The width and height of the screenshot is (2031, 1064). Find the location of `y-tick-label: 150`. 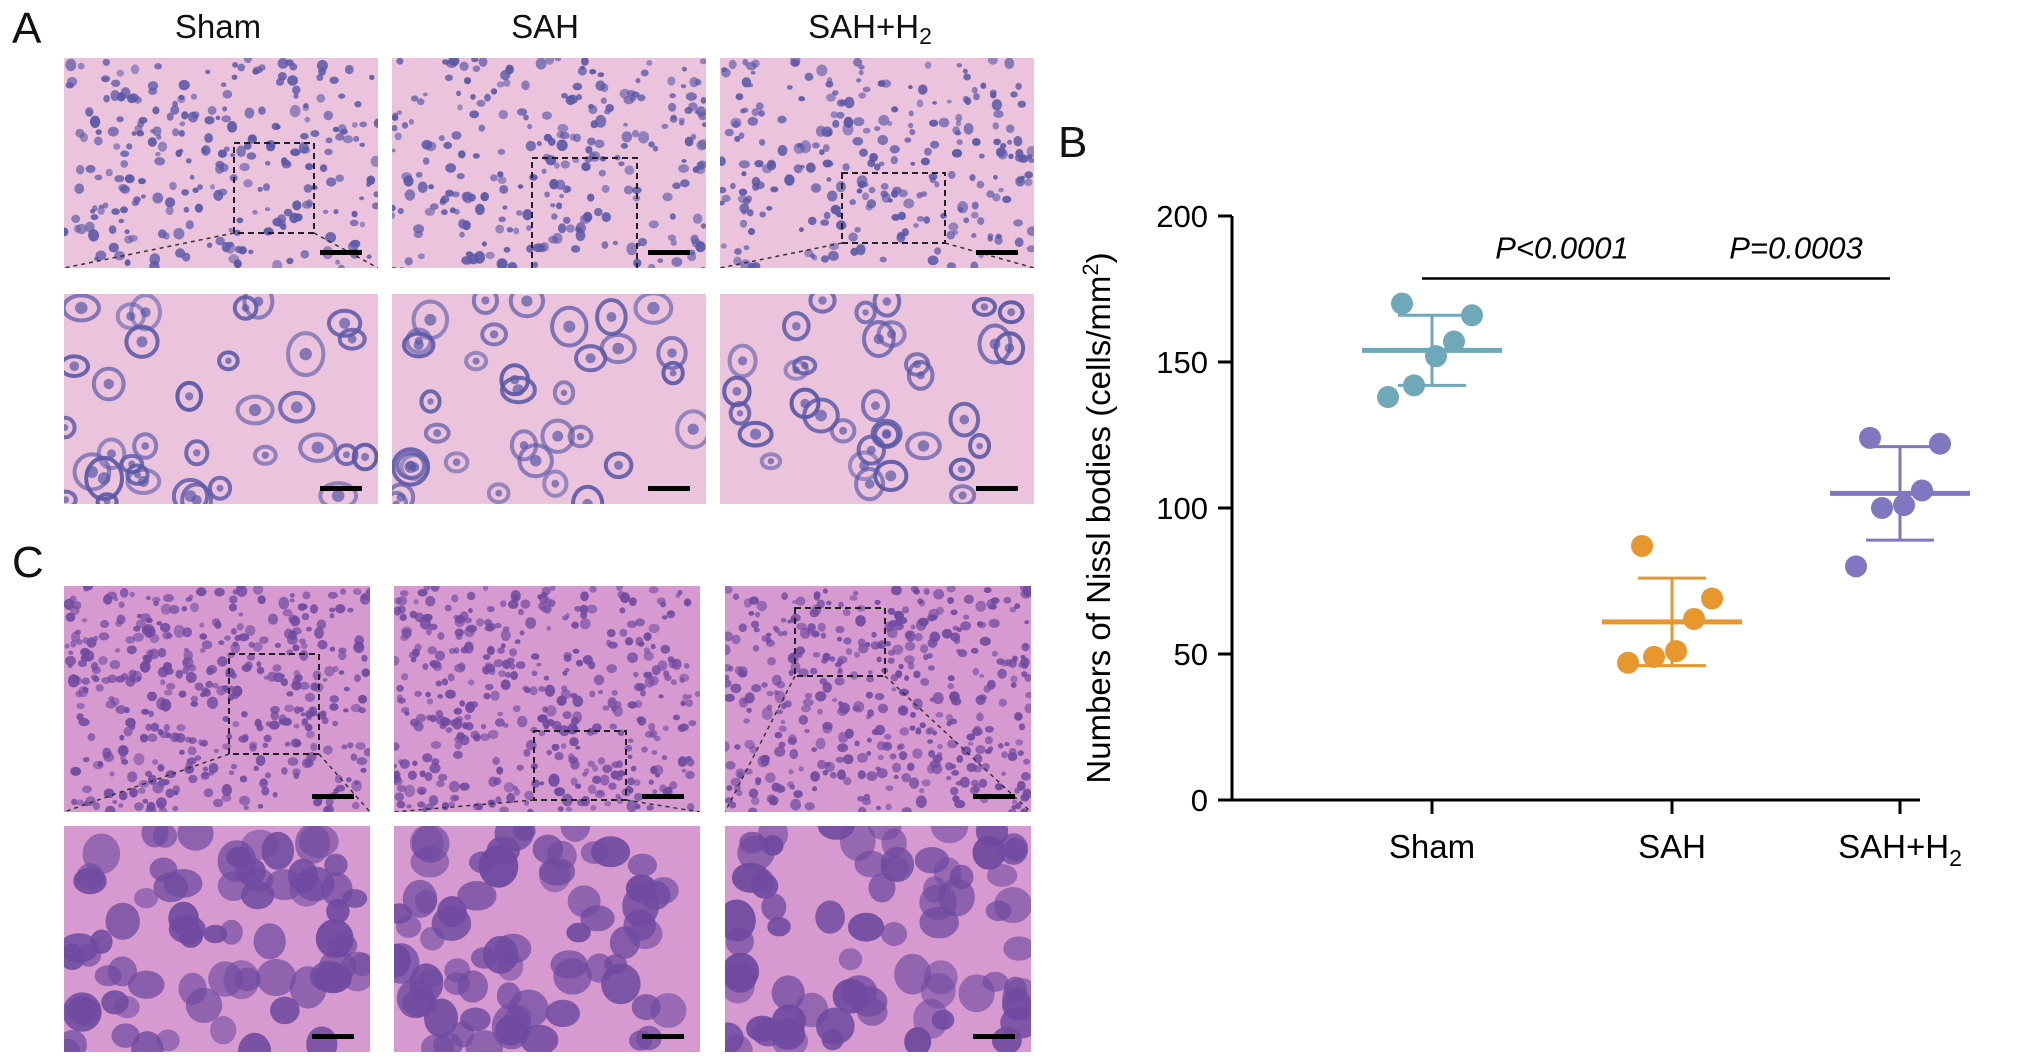

y-tick-label: 150 is located at coordinates (1182, 362).